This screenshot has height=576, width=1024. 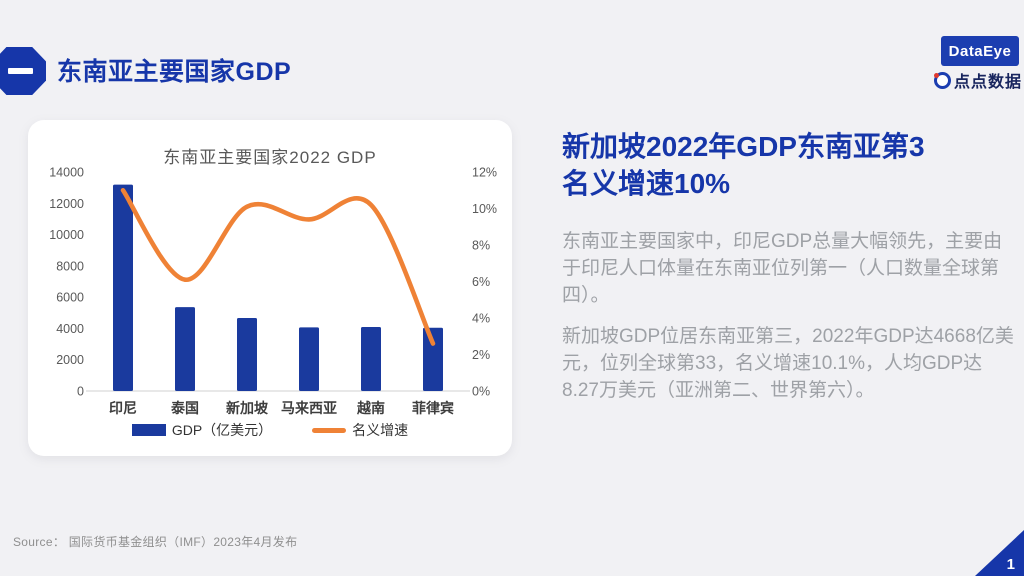 I want to click on svg-text: 10%, so click(x=484, y=209).